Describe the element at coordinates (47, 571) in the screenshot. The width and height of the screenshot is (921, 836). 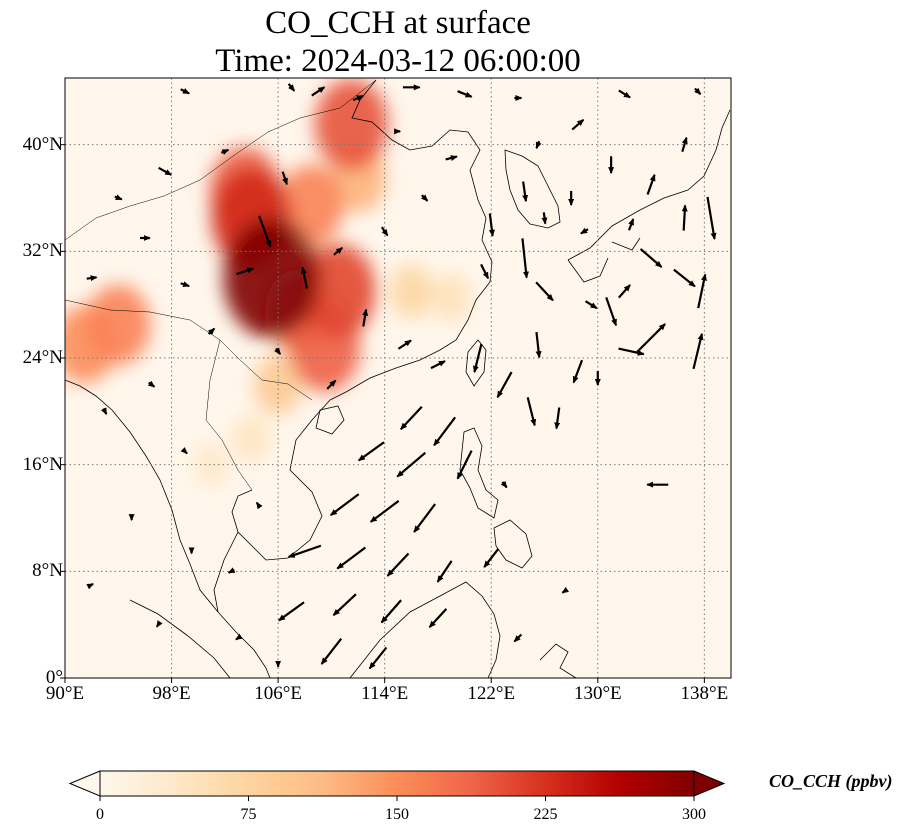
I see `y-tick-label: 8°N` at that location.